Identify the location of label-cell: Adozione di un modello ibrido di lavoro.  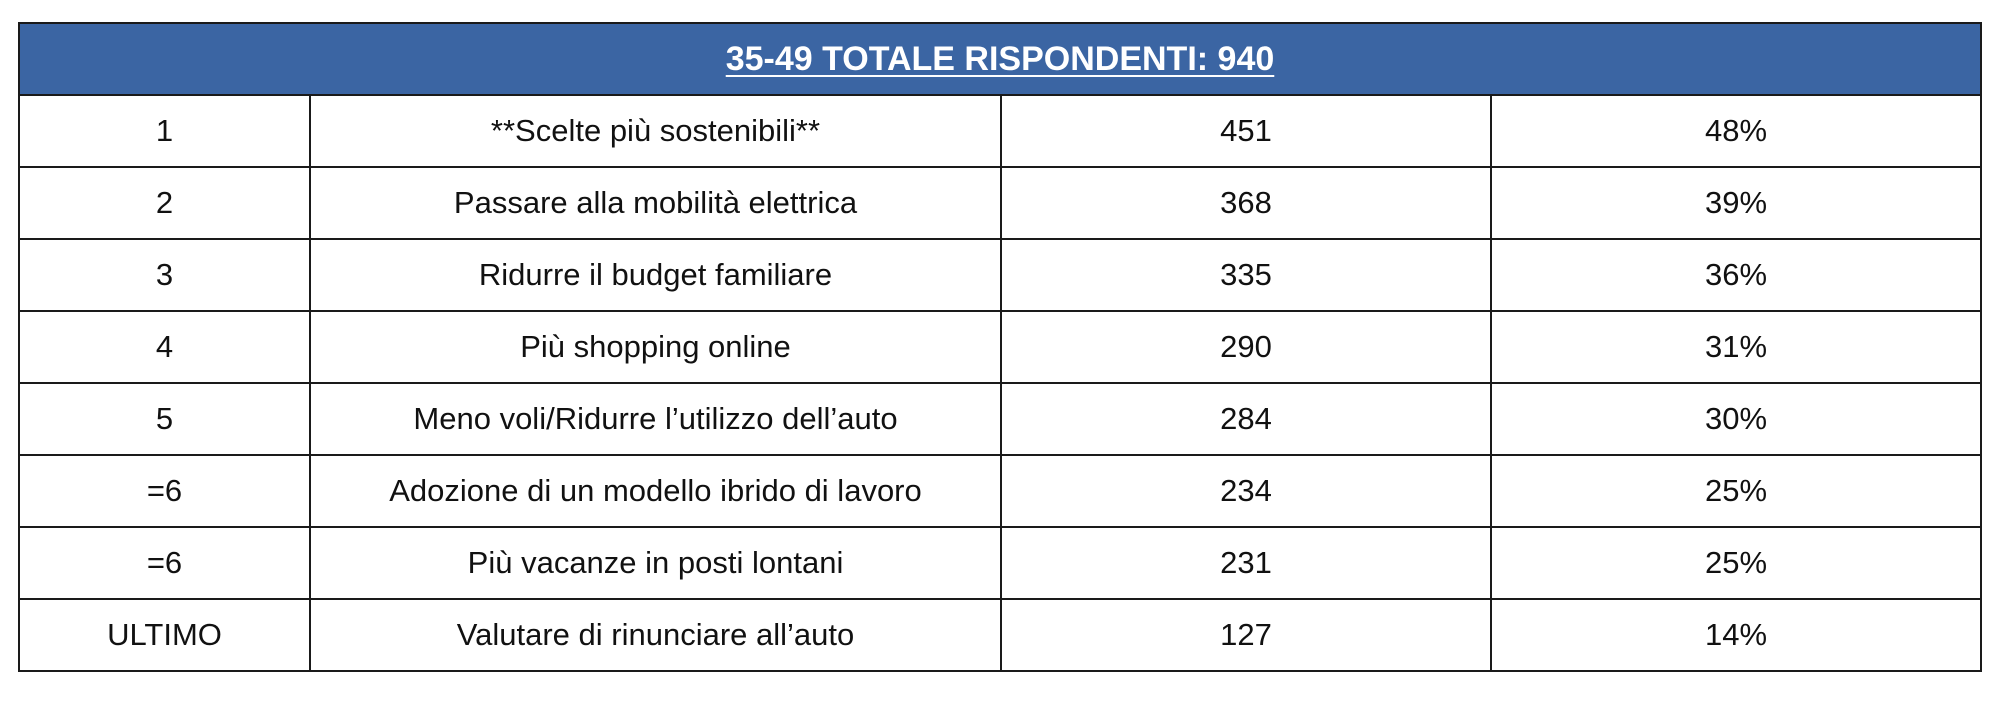
(655, 491).